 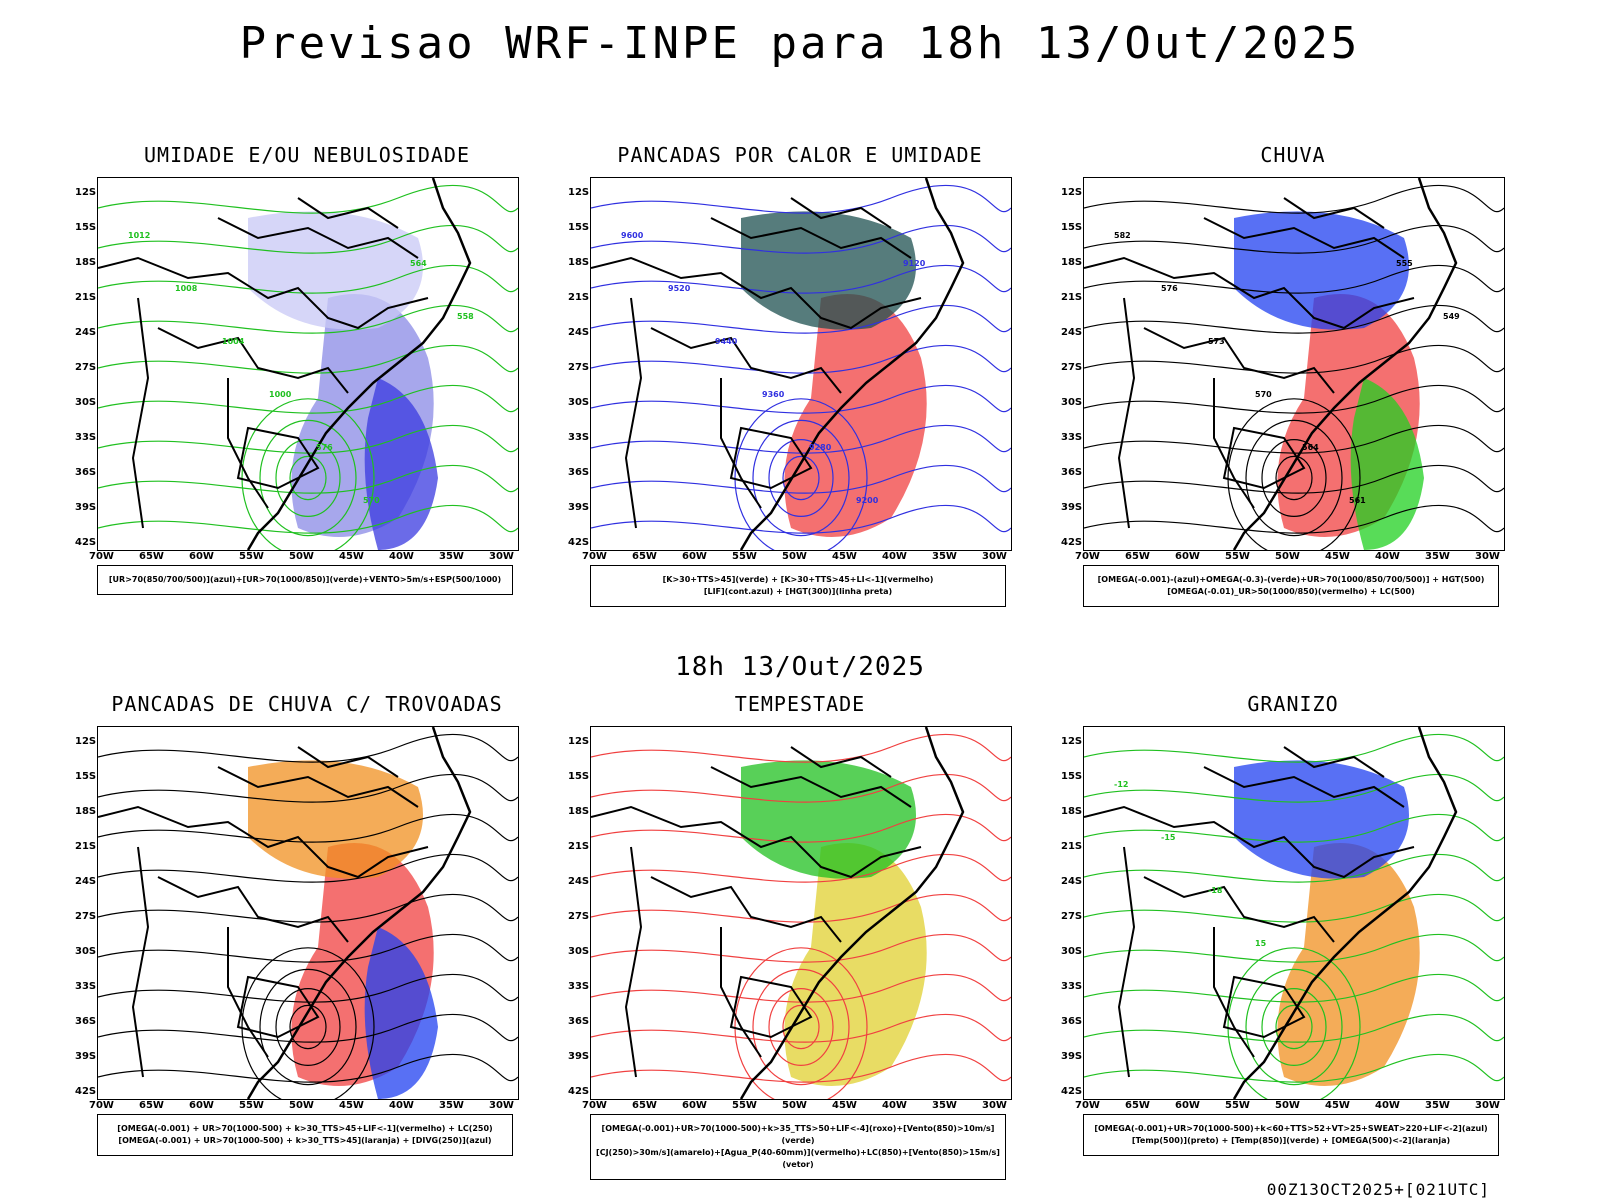 What do you see at coordinates (1187, 556) in the screenshot?
I see `lon-tick-label: 60W` at bounding box center [1187, 556].